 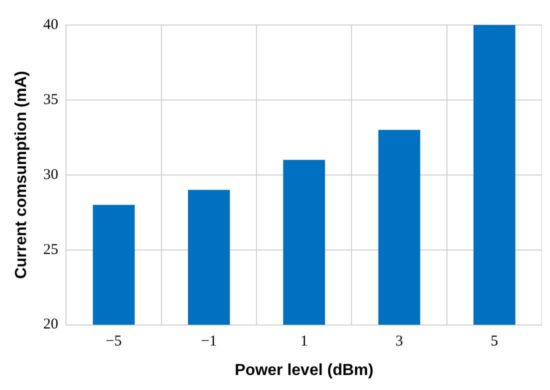 What do you see at coordinates (208, 342) in the screenshot?
I see `x-tick-label: −1` at bounding box center [208, 342].